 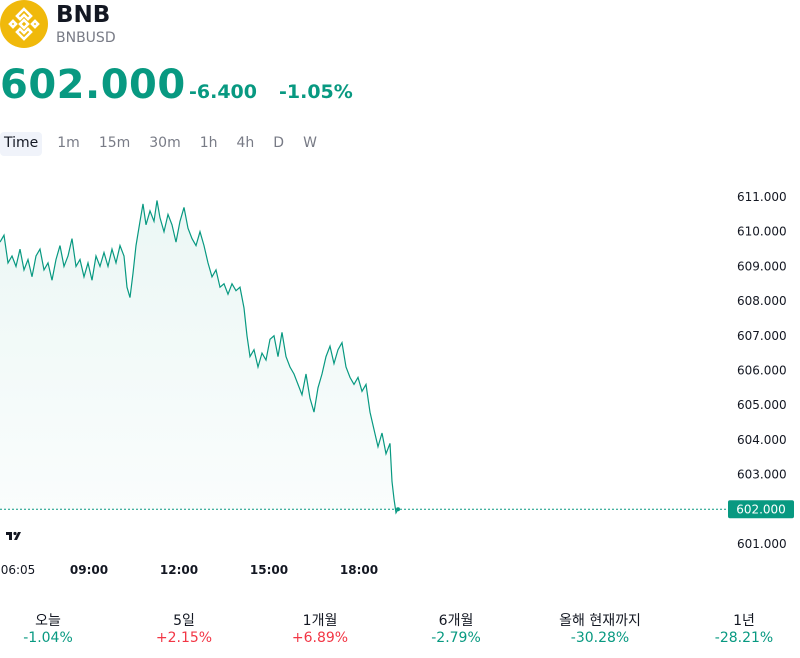 What do you see at coordinates (762, 336) in the screenshot?
I see `y-tick-label: 607.000` at bounding box center [762, 336].